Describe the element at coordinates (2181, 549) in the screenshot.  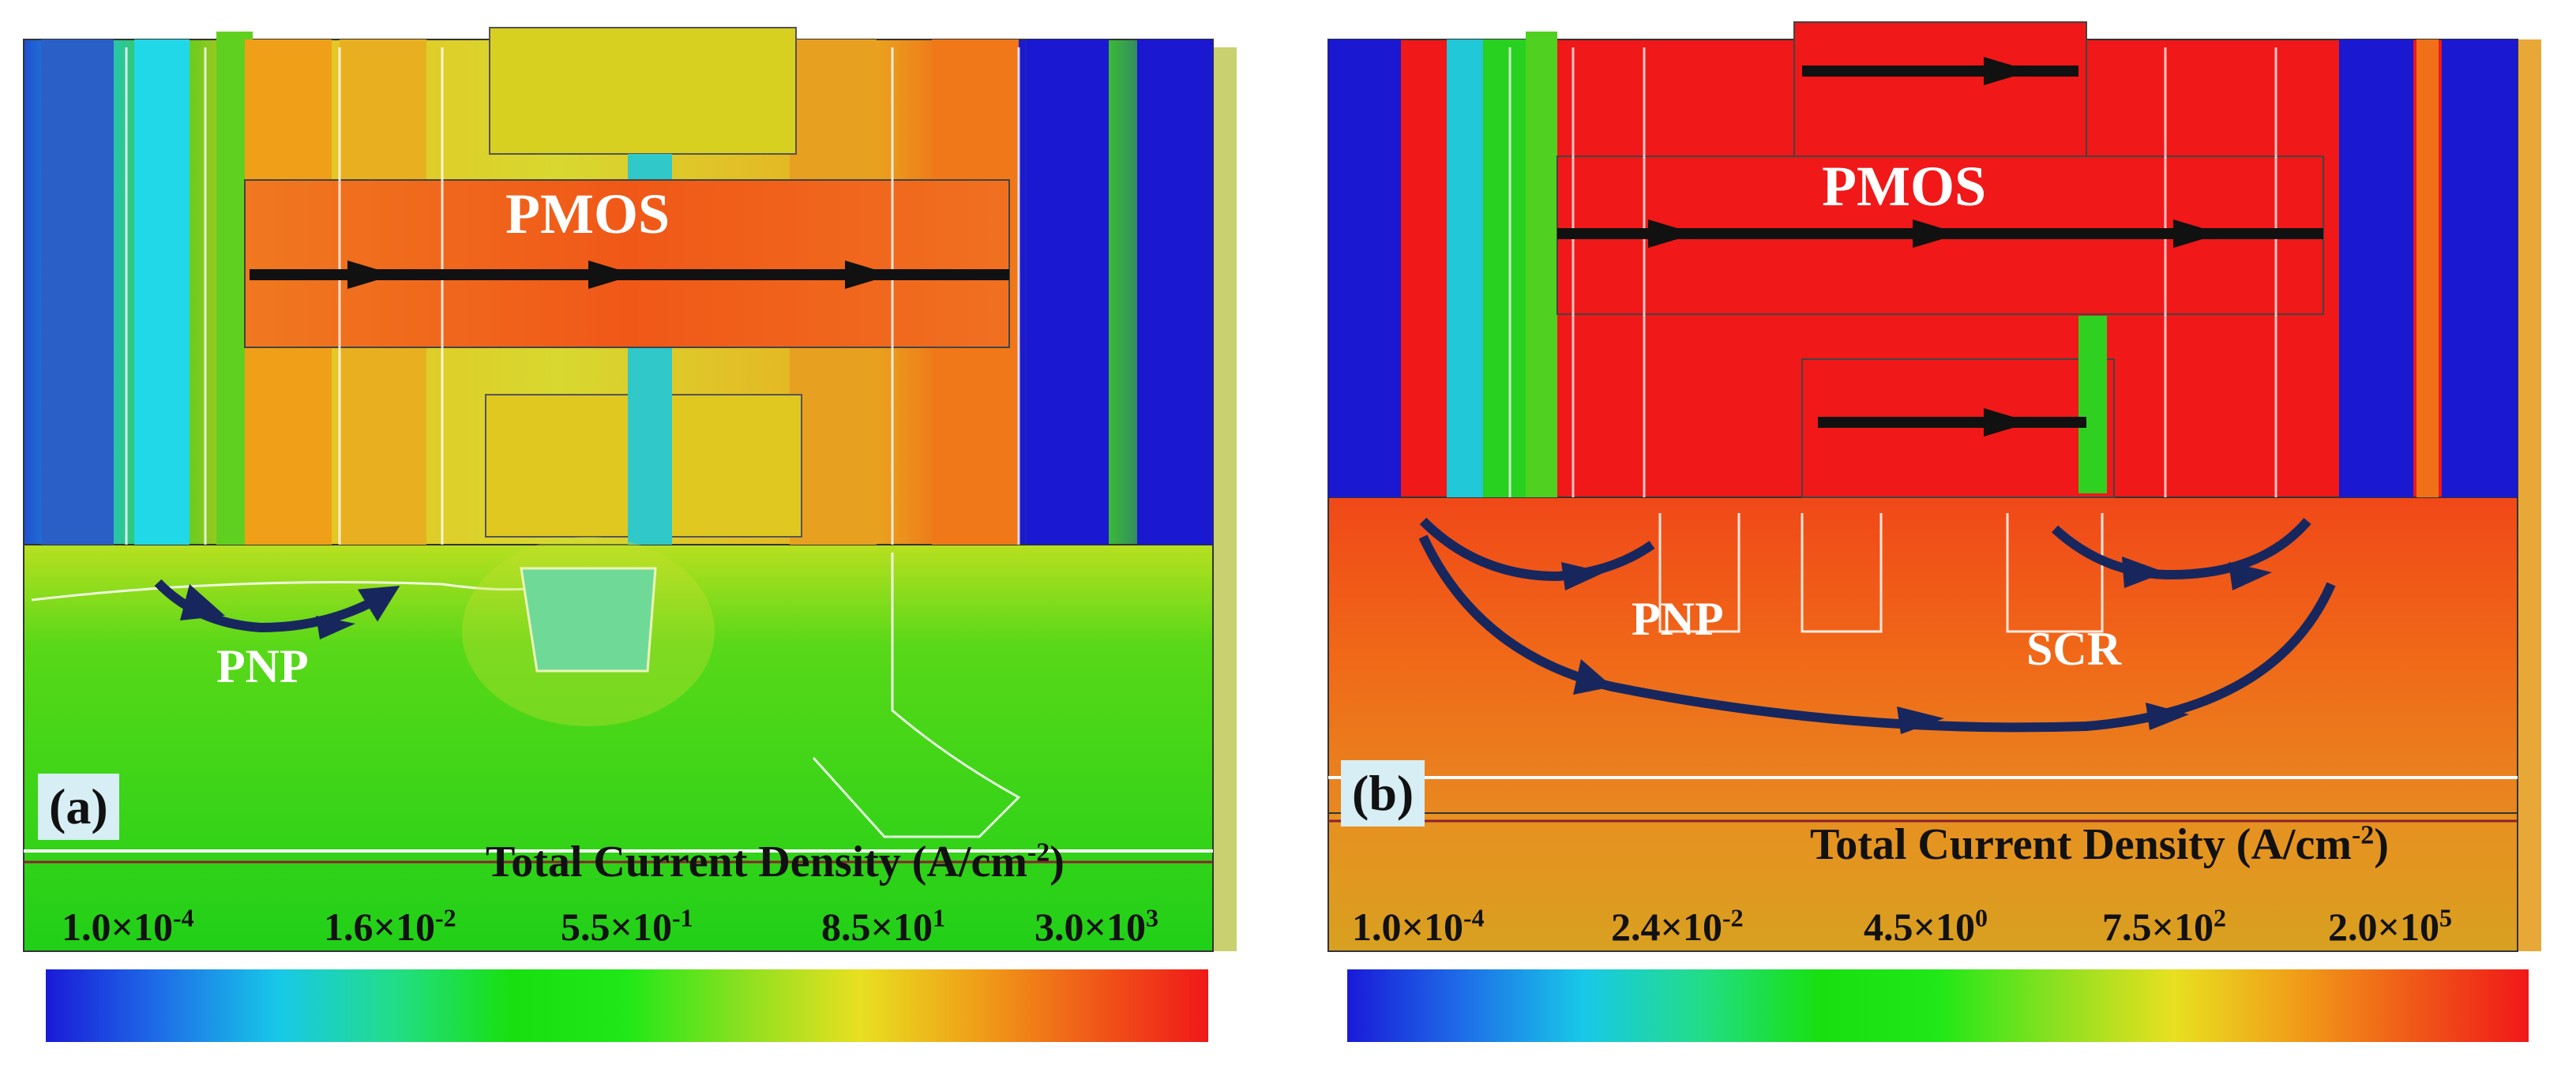
I see `scr-path-arc-small` at that location.